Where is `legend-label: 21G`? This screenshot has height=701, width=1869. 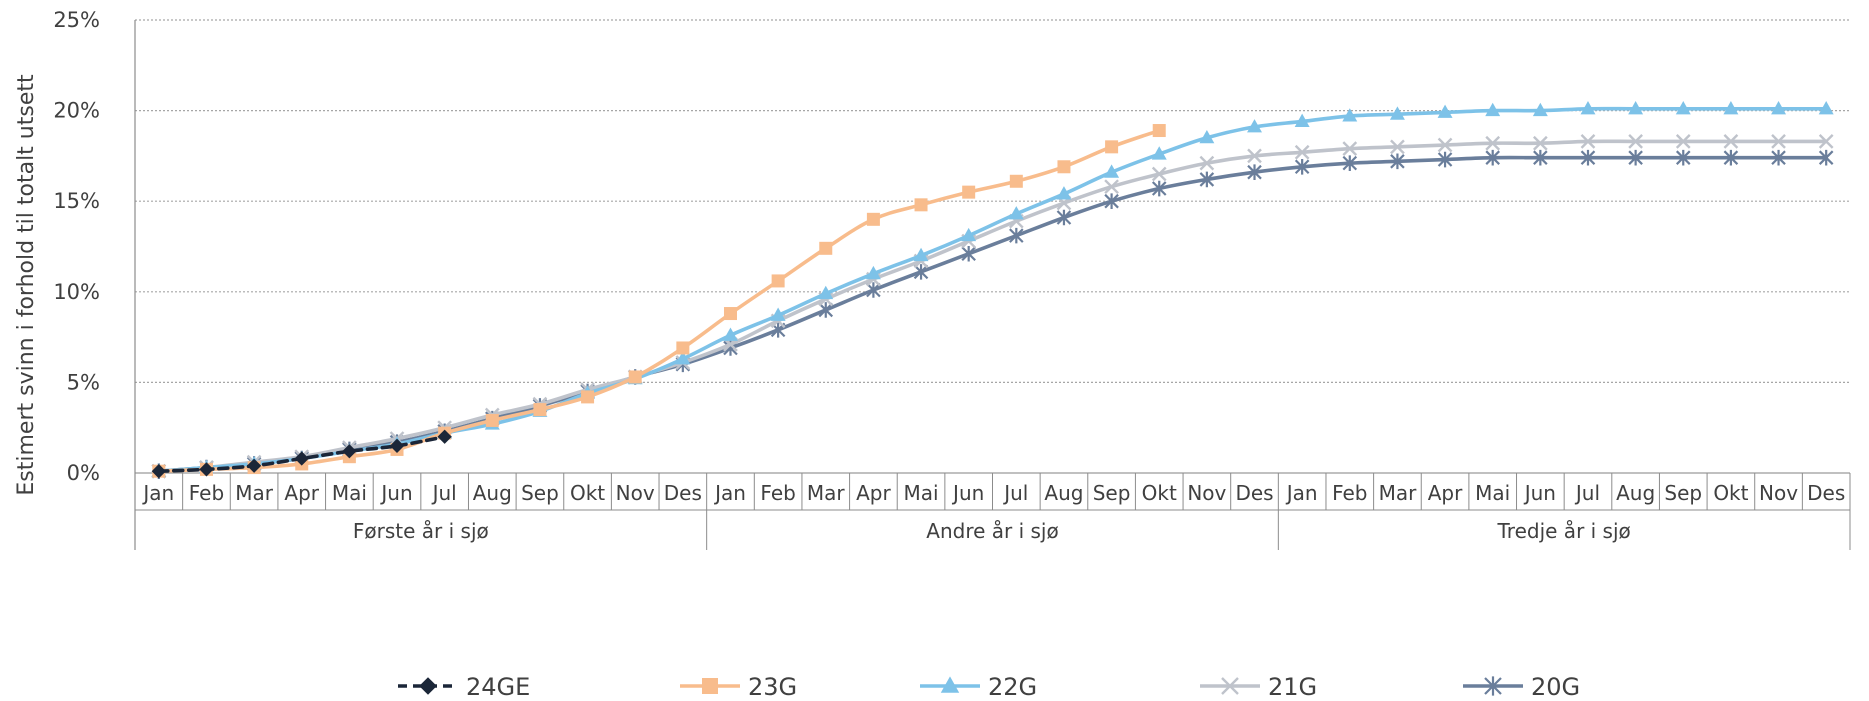 legend-label: 21G is located at coordinates (1292, 687).